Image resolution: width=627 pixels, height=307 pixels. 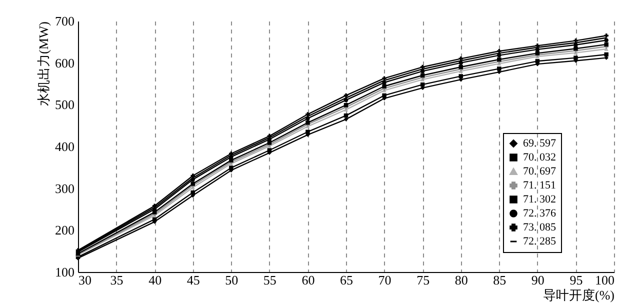 I want to click on legend-label: 72. 376, so click(x=539, y=214).